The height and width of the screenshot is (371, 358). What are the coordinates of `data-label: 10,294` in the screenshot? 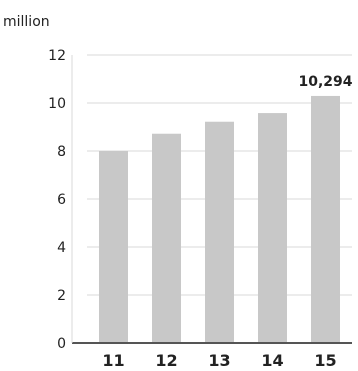 It's located at (325, 82).